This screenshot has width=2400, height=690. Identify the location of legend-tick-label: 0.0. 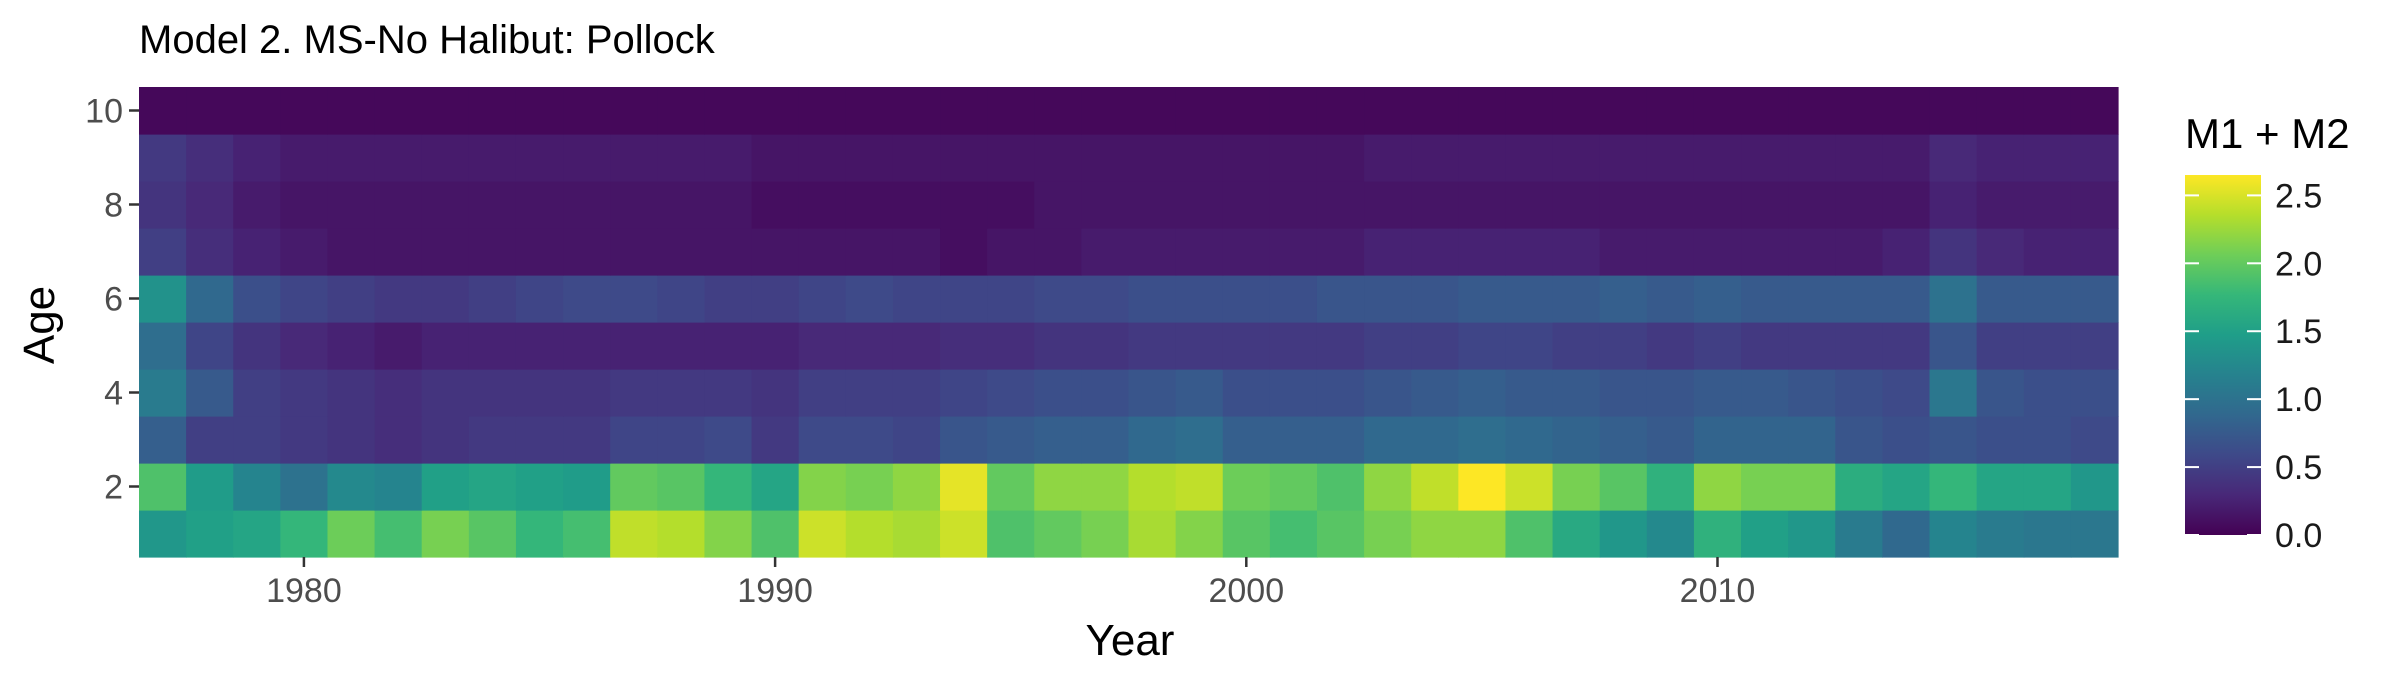
(2298, 536).